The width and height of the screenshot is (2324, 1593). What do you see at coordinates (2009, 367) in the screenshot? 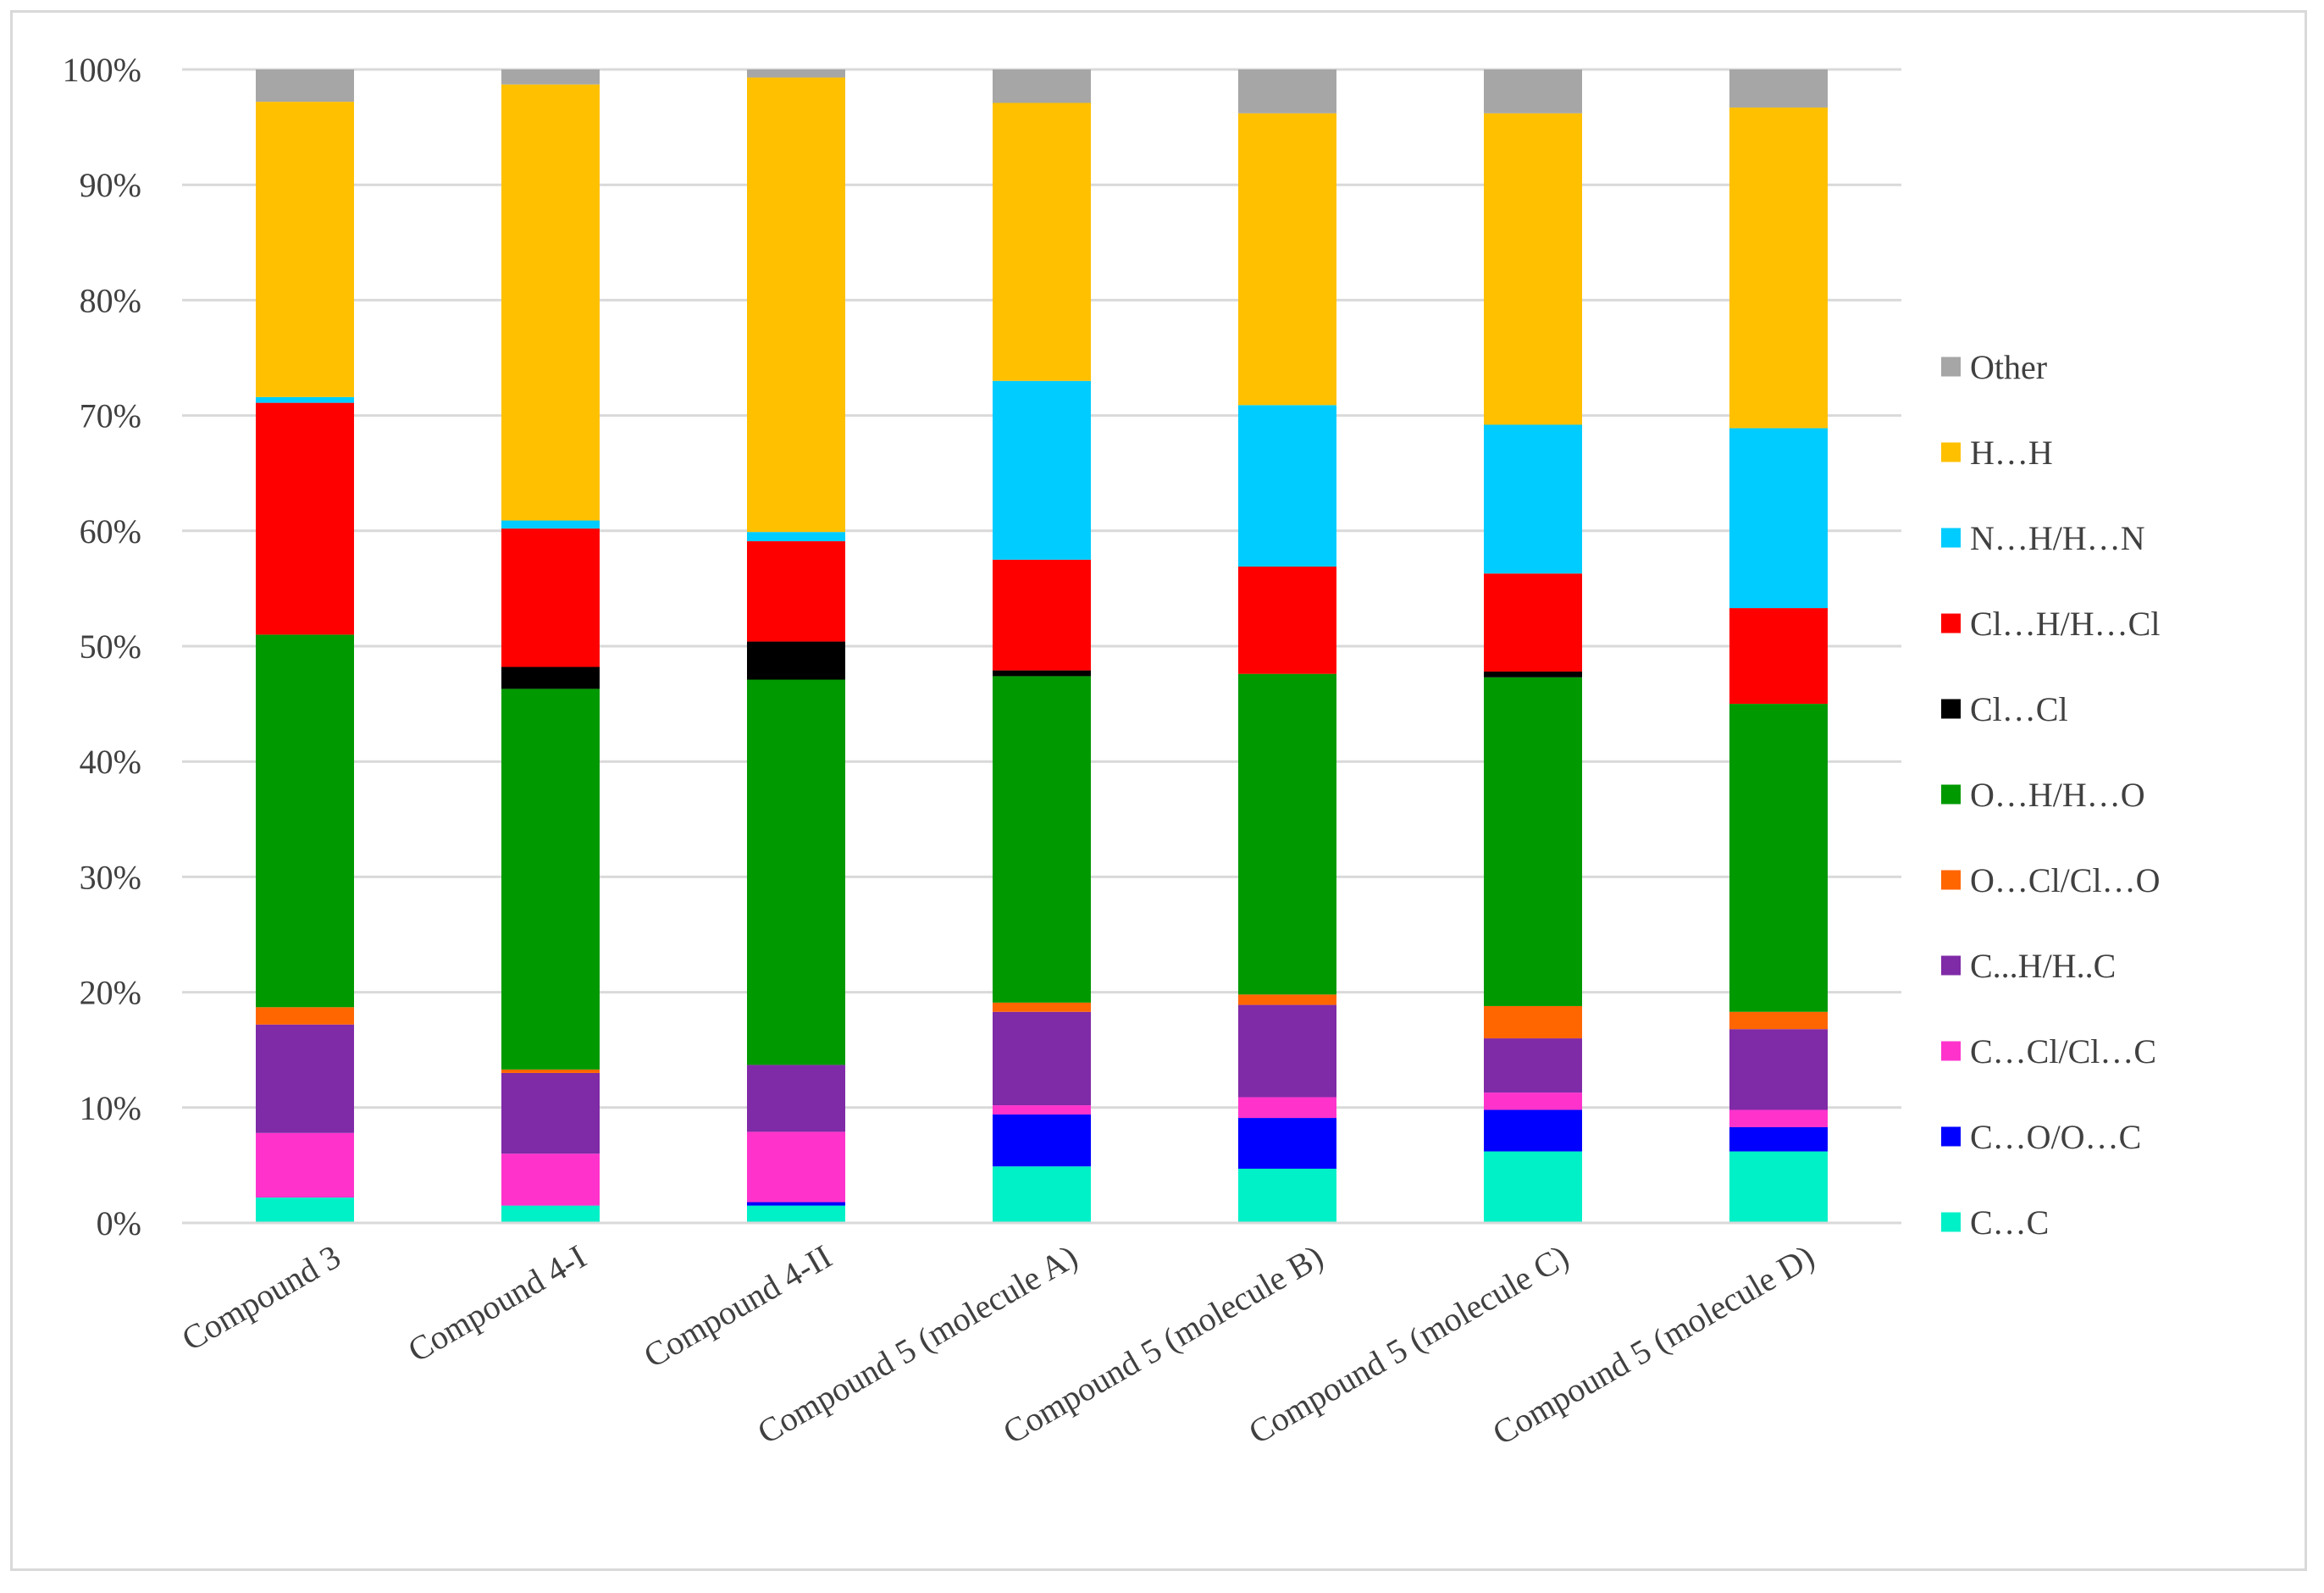
I see `legend-label: Other` at bounding box center [2009, 367].